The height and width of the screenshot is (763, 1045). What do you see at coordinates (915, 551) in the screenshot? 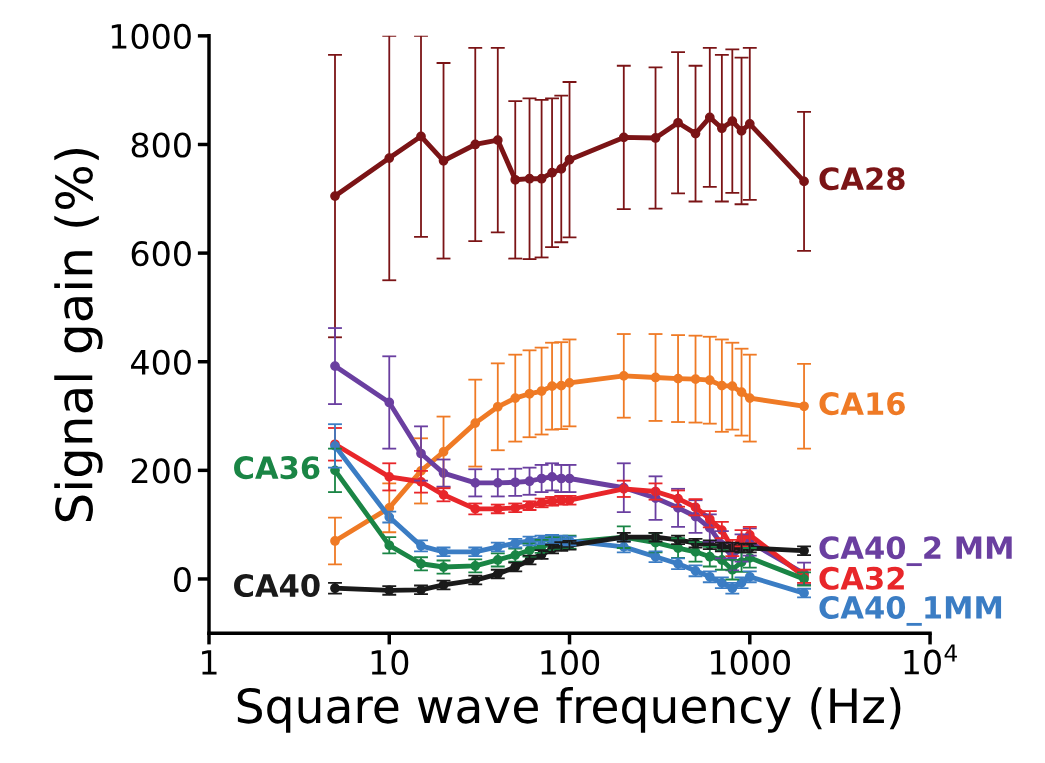
I see `series-label: CA40_2 MM` at bounding box center [915, 551].